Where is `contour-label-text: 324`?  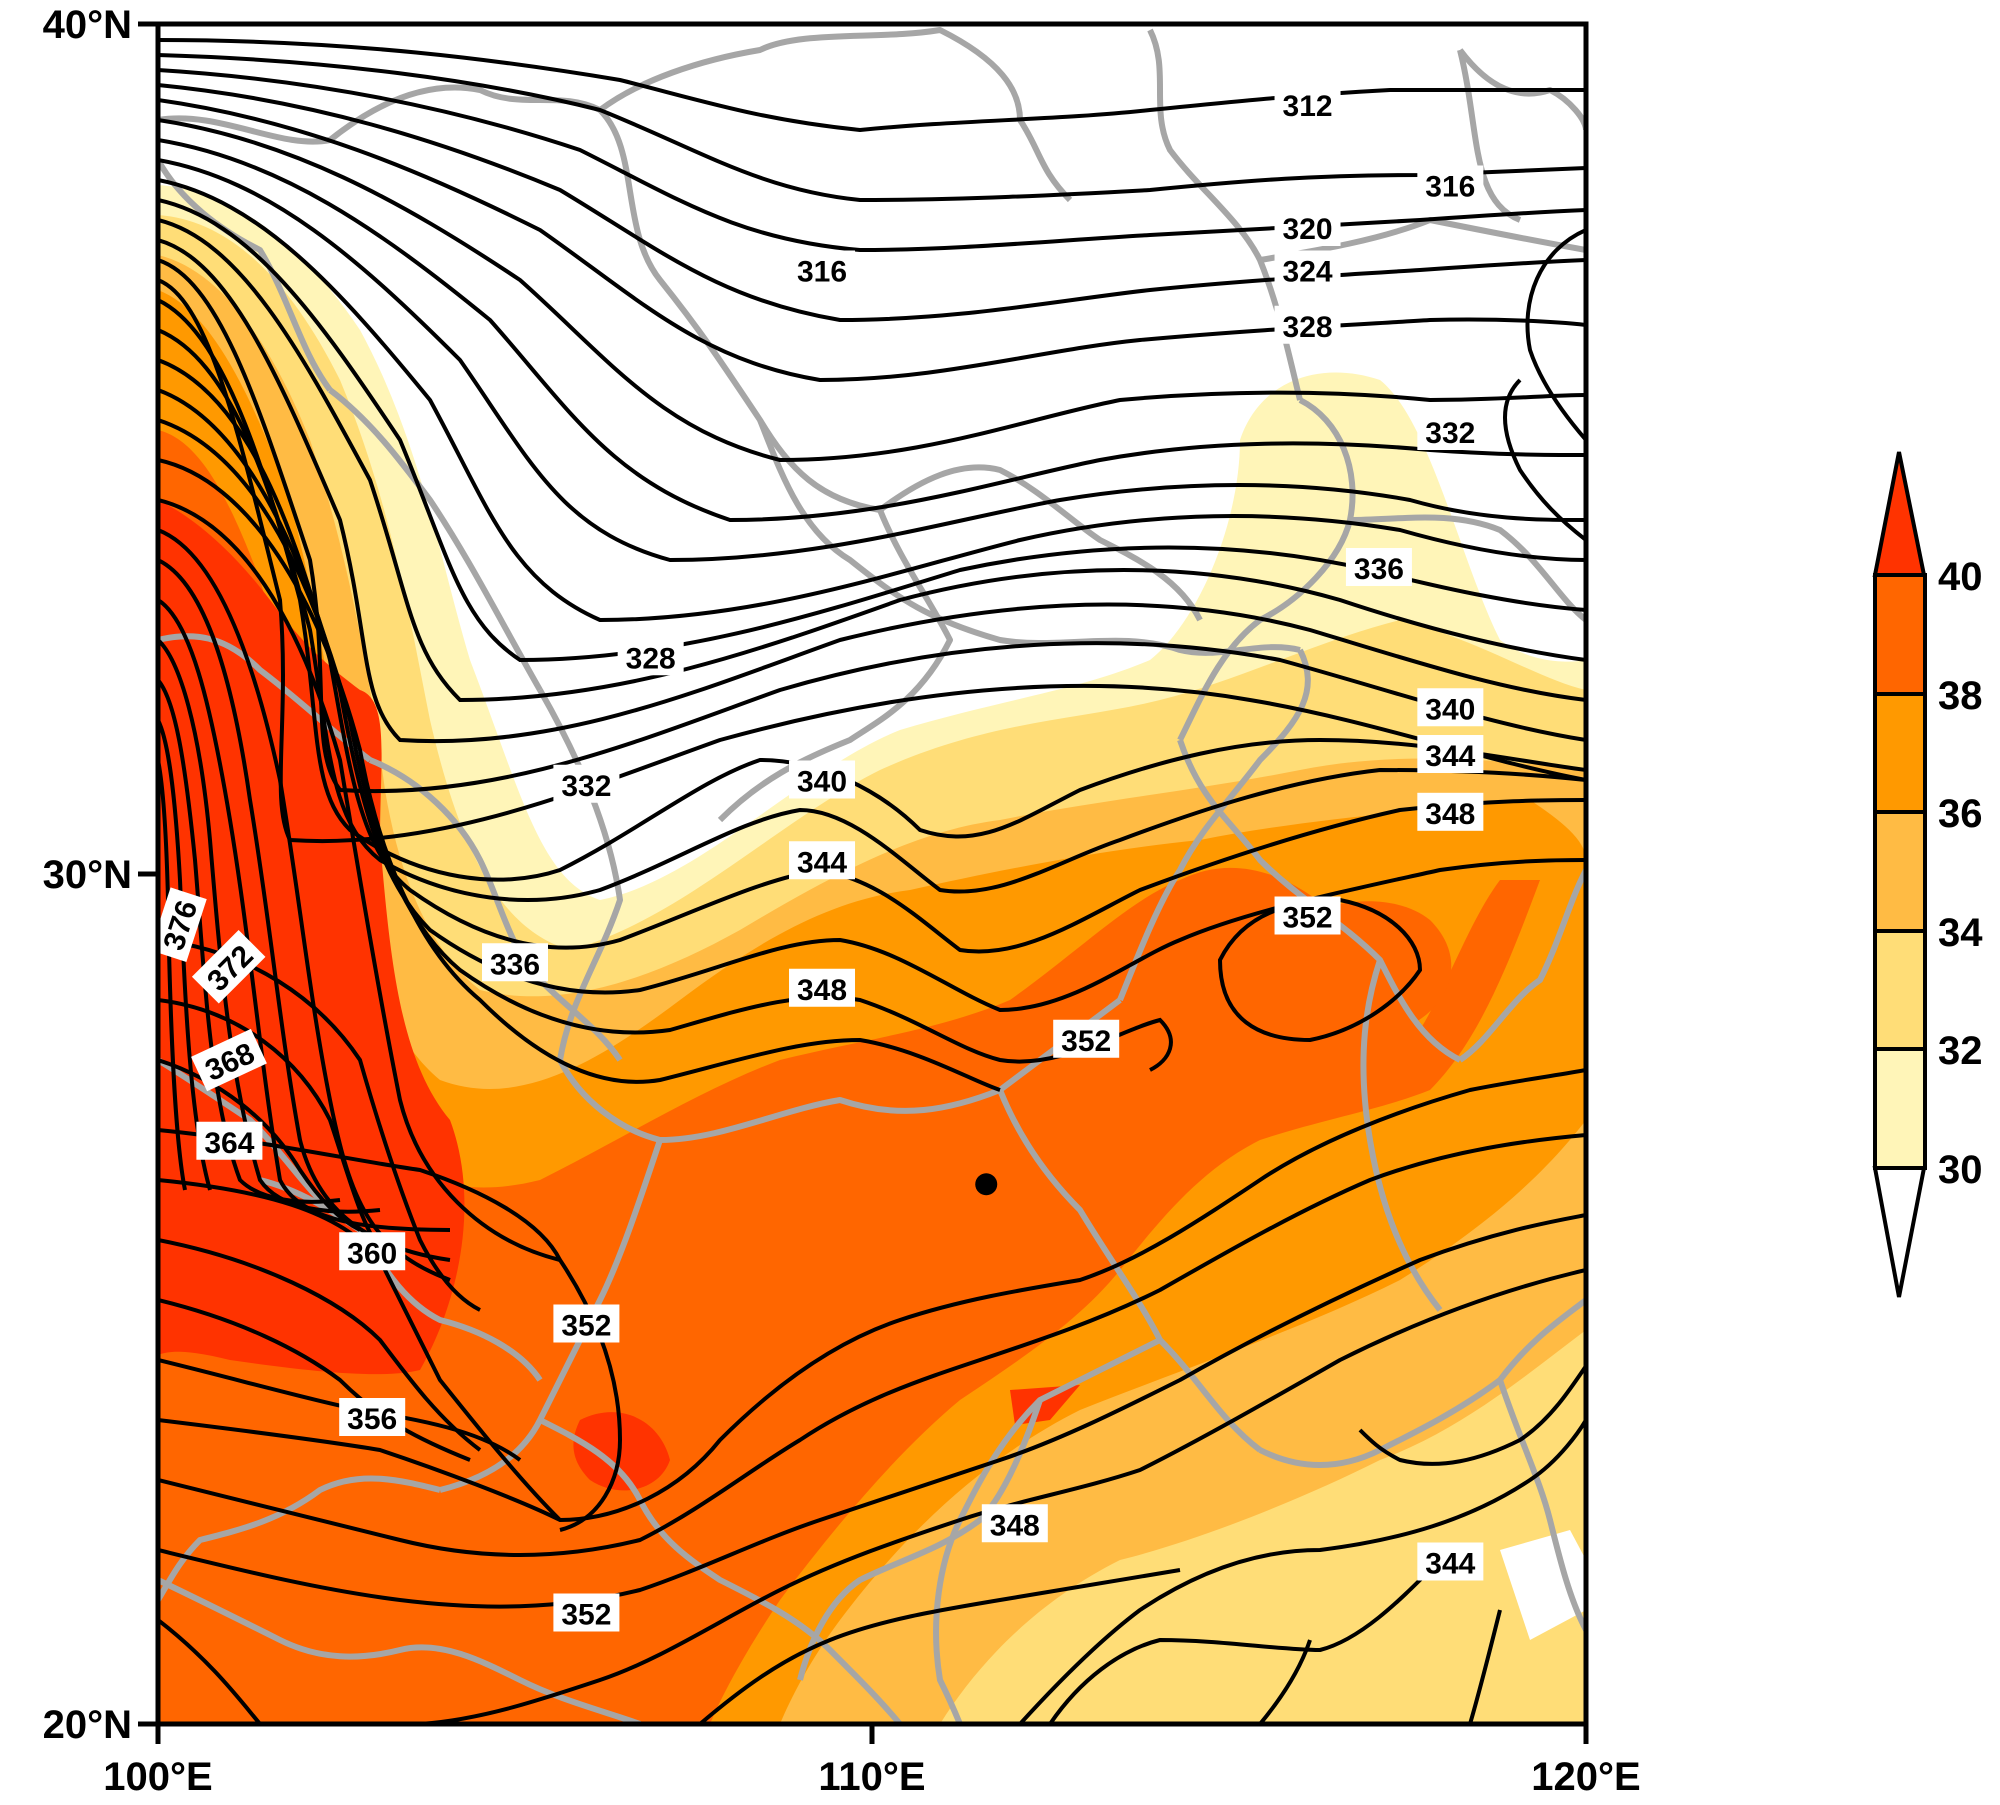
contour-label-text: 324 is located at coordinates (1308, 272).